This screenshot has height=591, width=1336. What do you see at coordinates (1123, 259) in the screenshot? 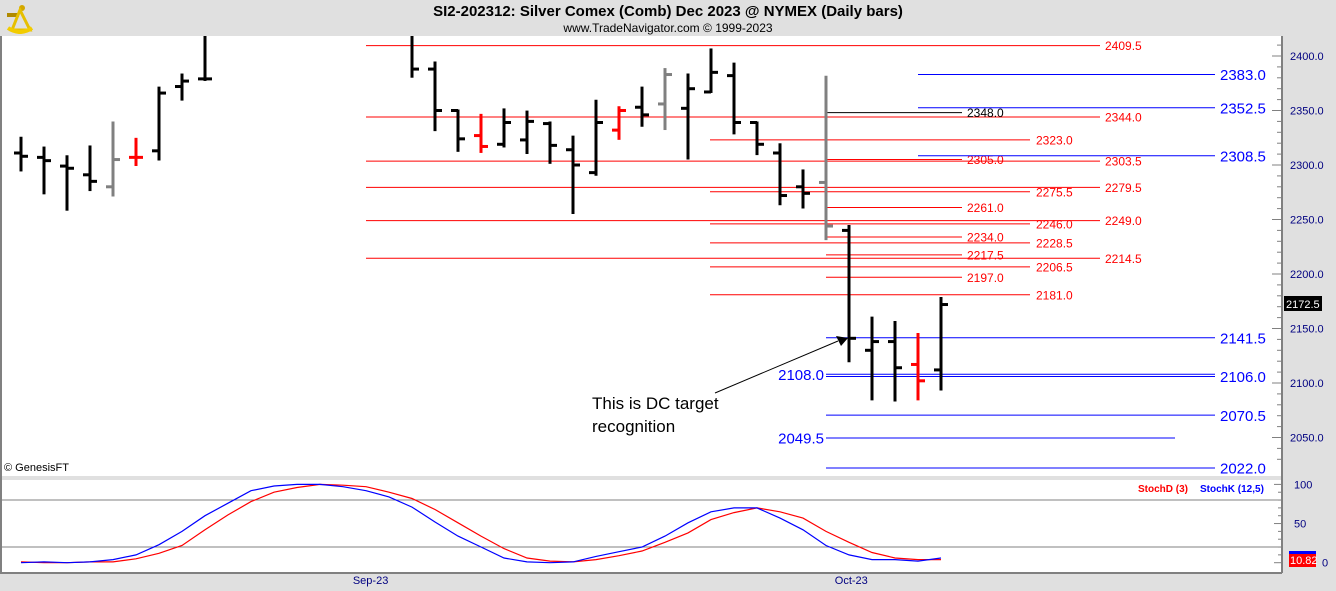
I see `level-label: 2214.5` at bounding box center [1123, 259].